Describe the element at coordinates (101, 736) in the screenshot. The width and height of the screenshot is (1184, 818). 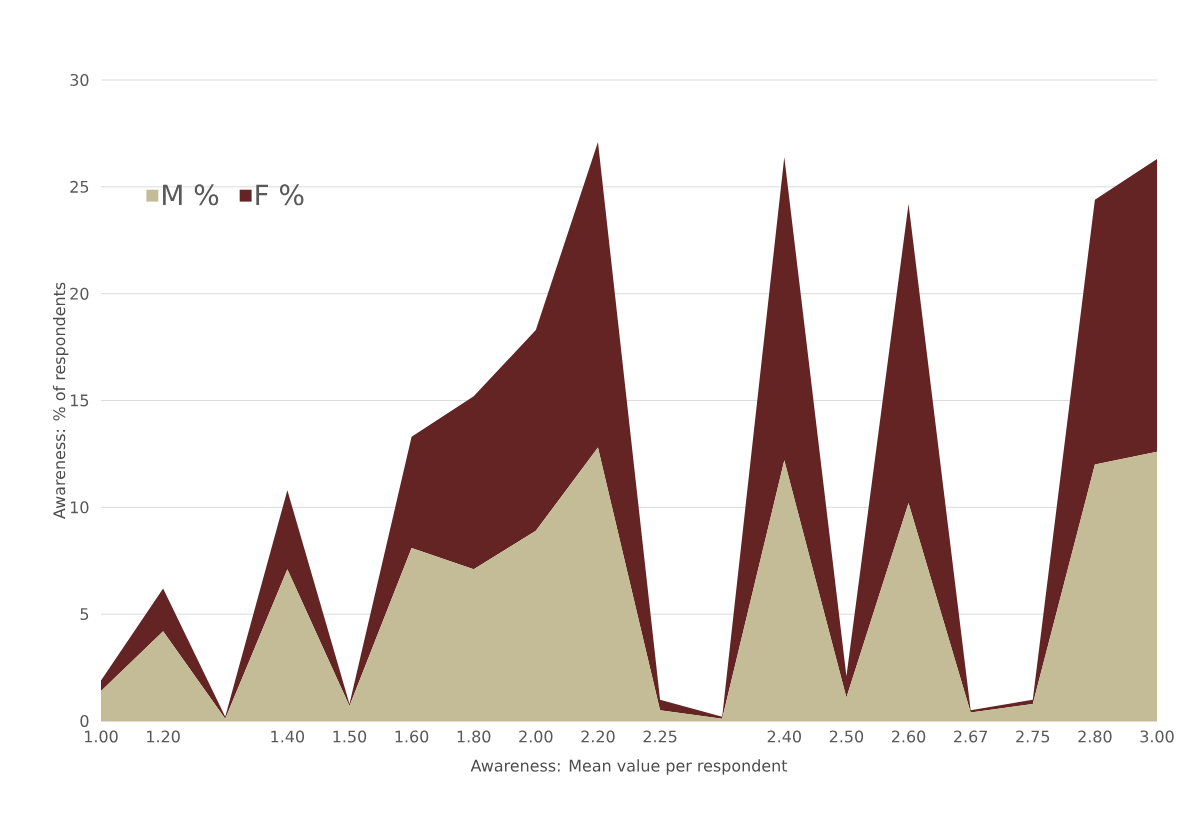
I see `x-tick-label: 1.00` at that location.